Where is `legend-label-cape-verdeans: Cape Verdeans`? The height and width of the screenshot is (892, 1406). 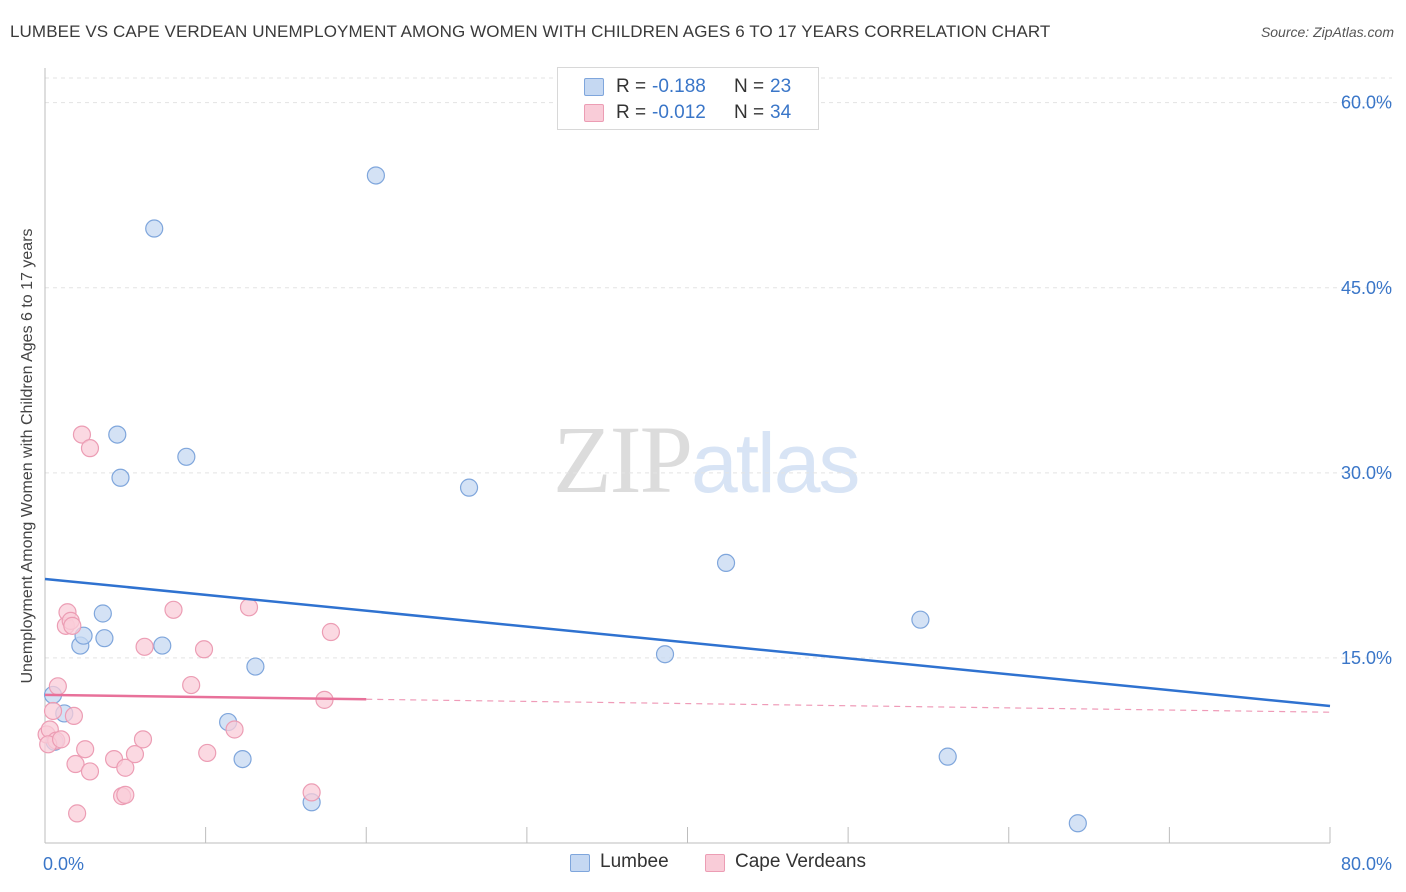
legend-label-cape-verdeans: Cape Verdeans is located at coordinates (800, 861).